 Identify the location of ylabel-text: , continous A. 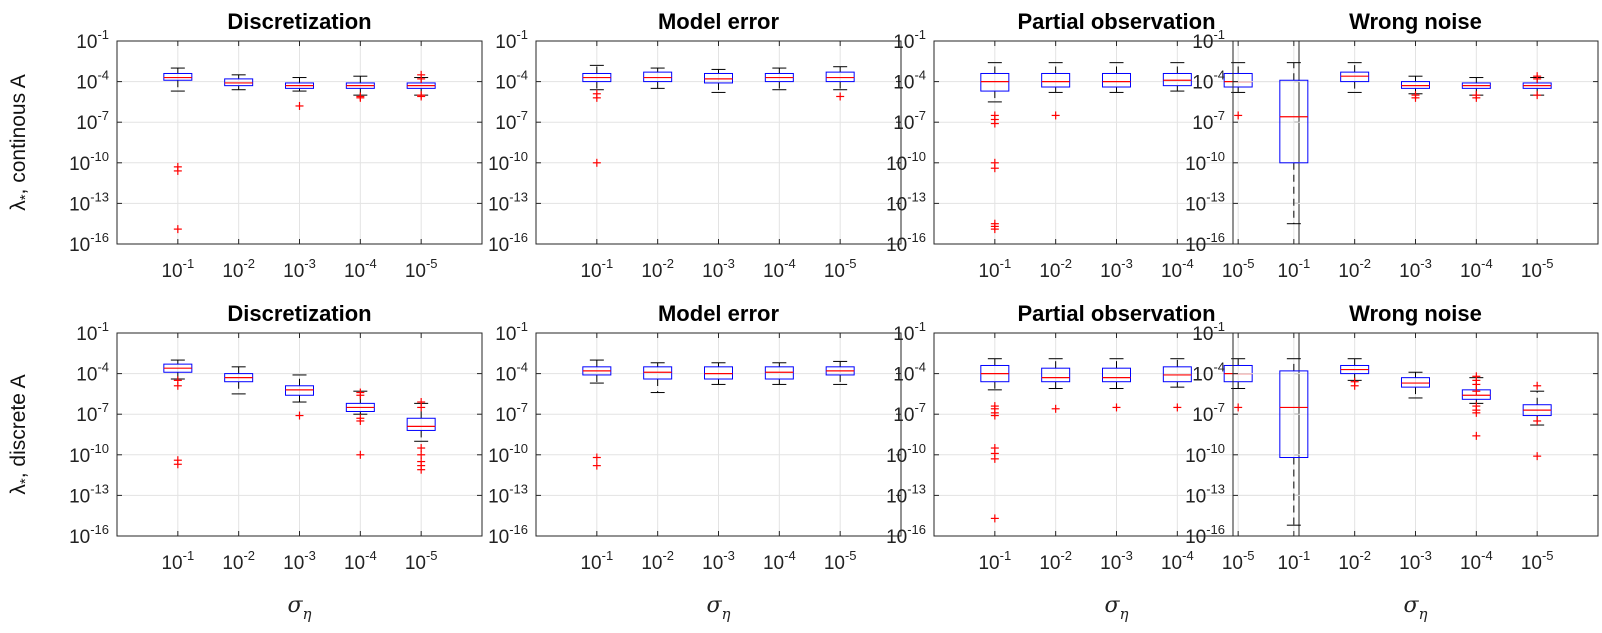
(18, 134).